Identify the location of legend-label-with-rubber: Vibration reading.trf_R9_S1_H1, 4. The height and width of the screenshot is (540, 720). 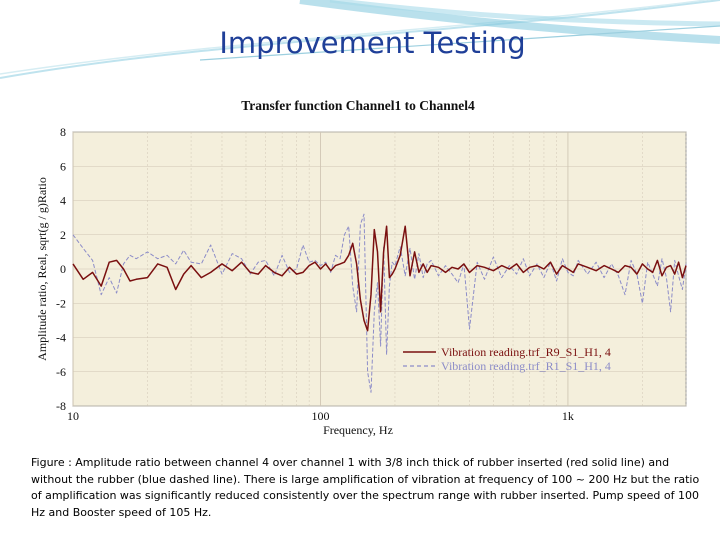
(526, 352).